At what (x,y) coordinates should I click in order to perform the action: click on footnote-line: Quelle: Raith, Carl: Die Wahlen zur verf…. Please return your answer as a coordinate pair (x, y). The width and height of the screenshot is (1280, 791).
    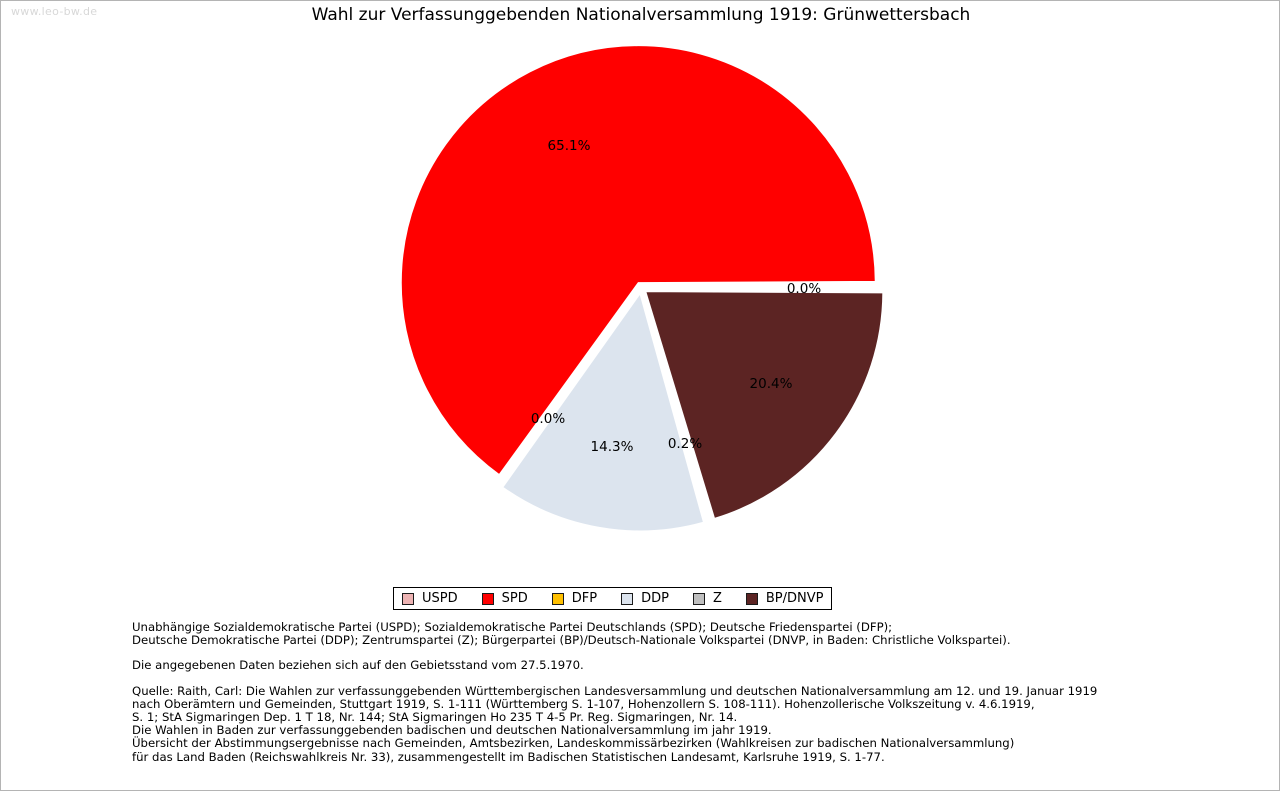
    Looking at the image, I should click on (615, 690).